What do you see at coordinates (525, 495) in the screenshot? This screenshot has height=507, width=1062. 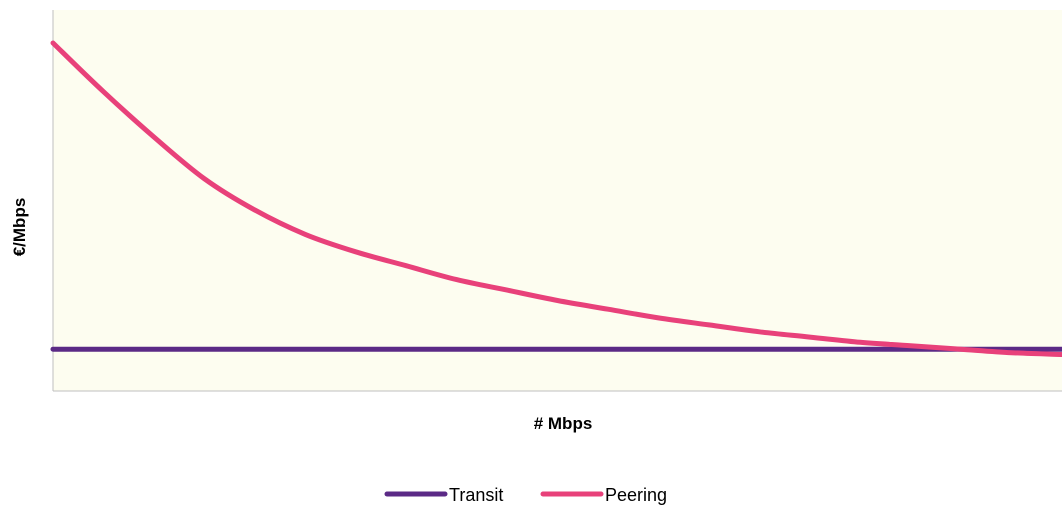 I see `legend: Transit Peering` at bounding box center [525, 495].